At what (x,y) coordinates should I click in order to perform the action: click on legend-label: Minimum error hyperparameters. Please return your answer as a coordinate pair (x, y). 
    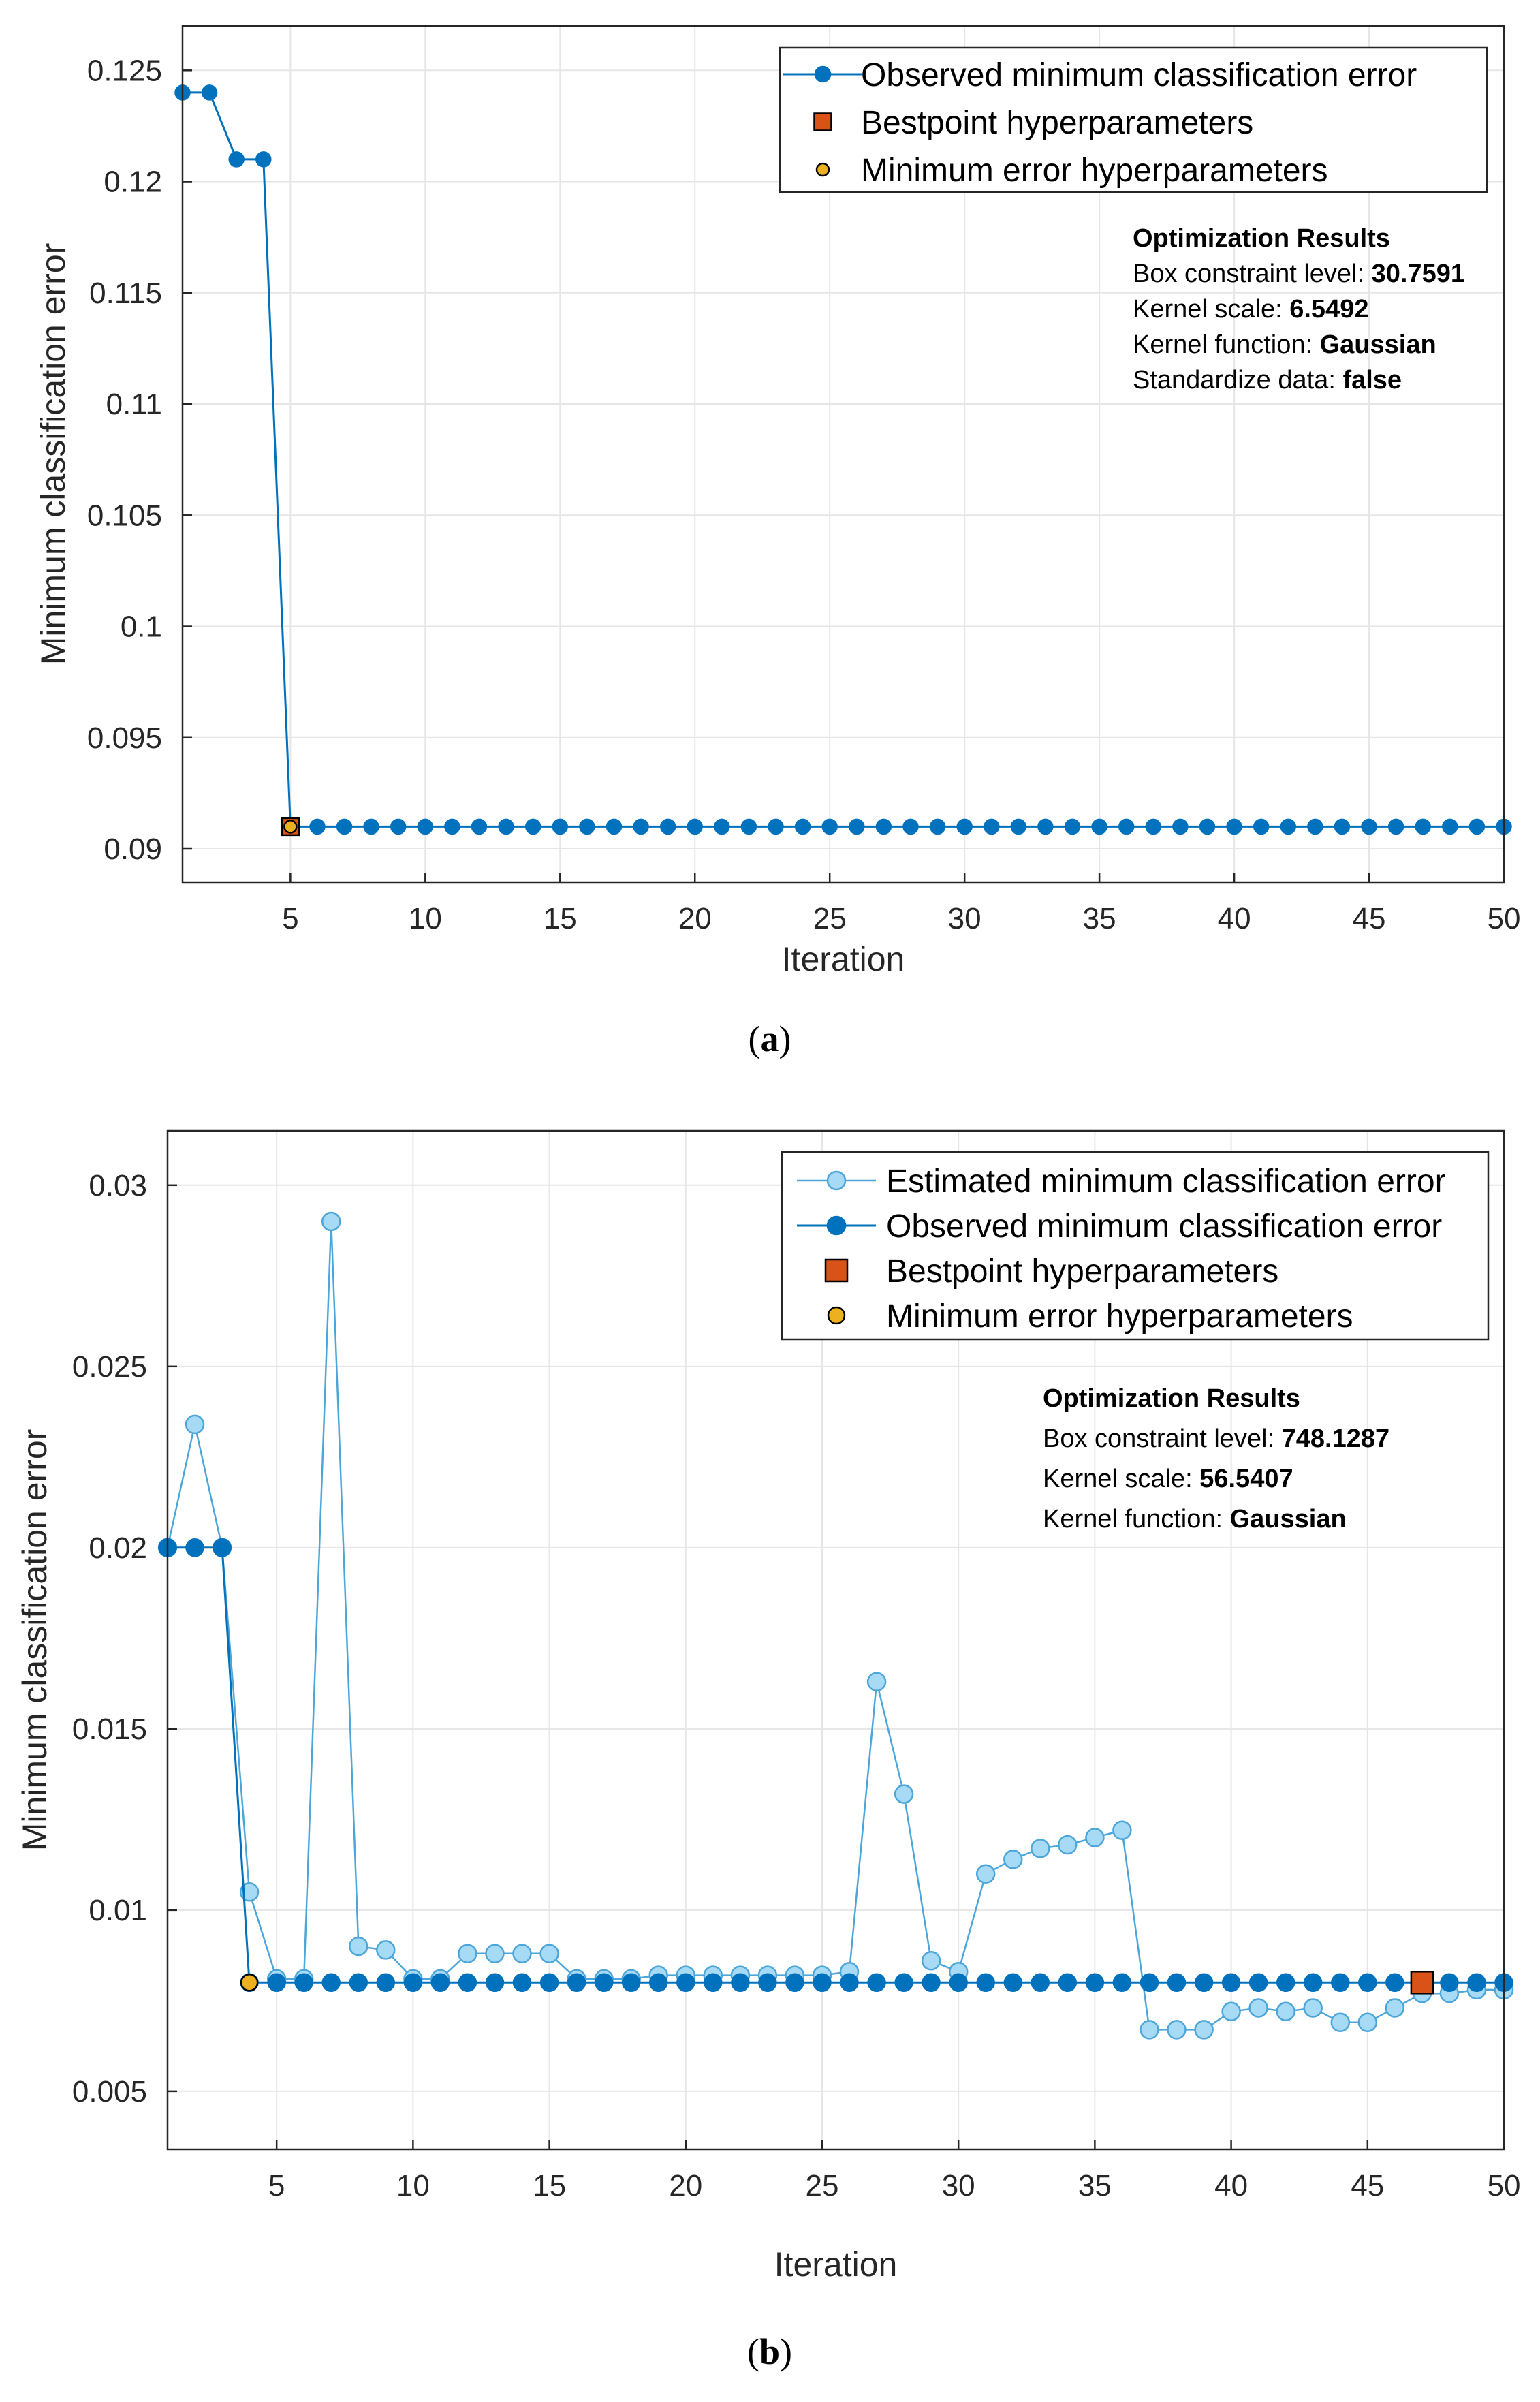
    Looking at the image, I should click on (1119, 1316).